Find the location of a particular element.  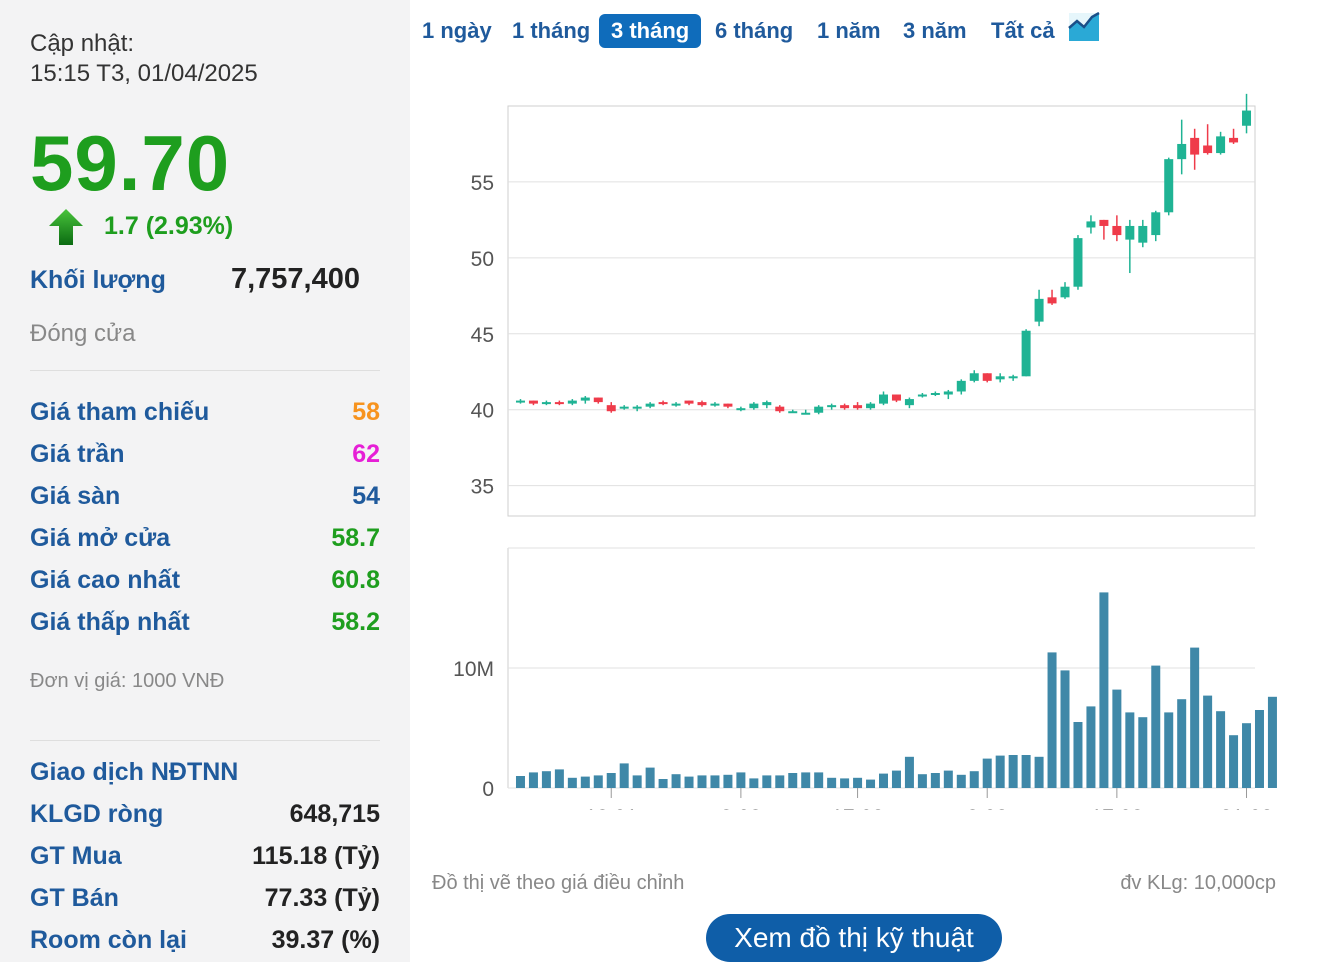

foreign-row: GT Bán 77.33 (Tỷ) is located at coordinates (205, 900).